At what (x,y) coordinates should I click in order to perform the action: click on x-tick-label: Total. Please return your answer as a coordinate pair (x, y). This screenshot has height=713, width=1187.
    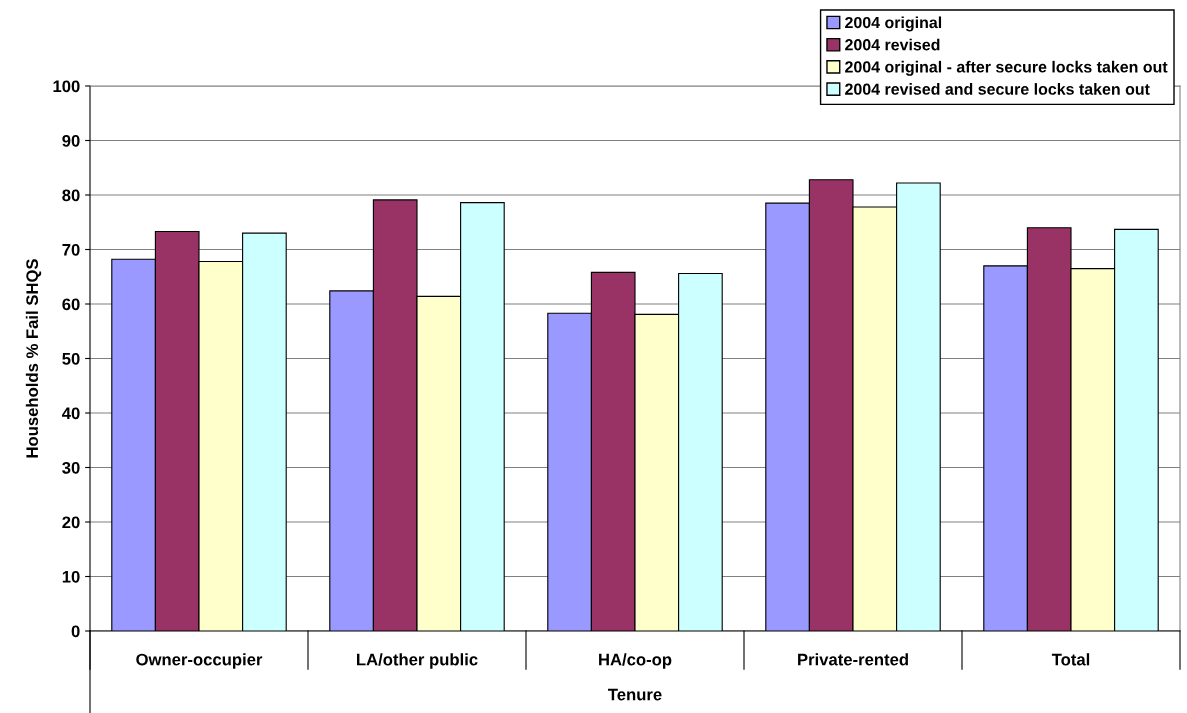
    Looking at the image, I should click on (1070, 659).